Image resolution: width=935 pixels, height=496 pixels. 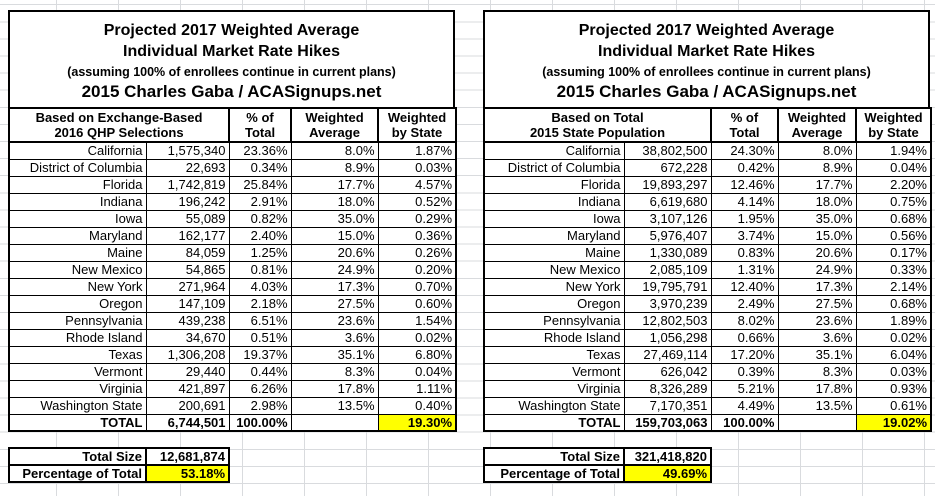 I want to click on data-cell: 1,056,298, so click(x=667, y=337).